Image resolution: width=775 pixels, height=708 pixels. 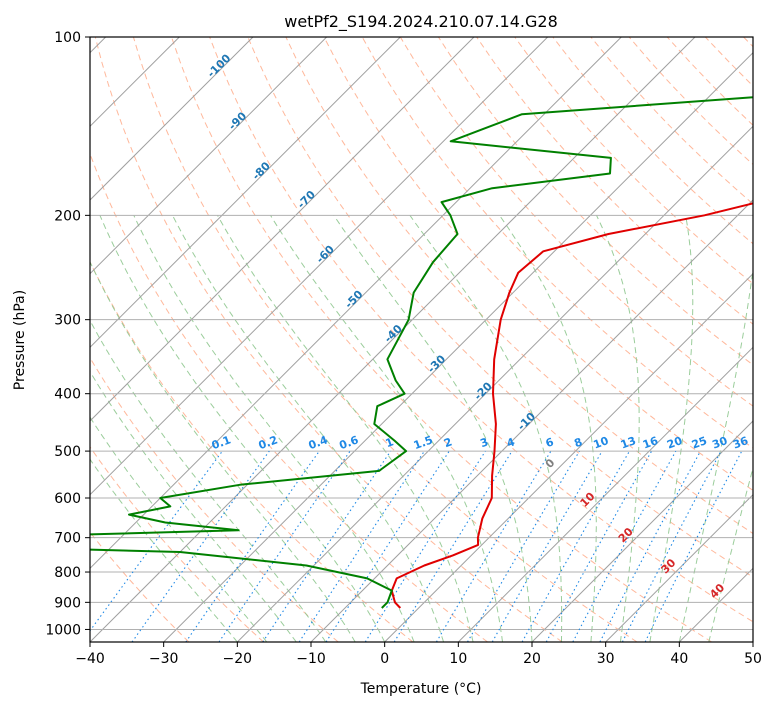 I want to click on mixing-ratio-label: 20, so click(x=674, y=443).